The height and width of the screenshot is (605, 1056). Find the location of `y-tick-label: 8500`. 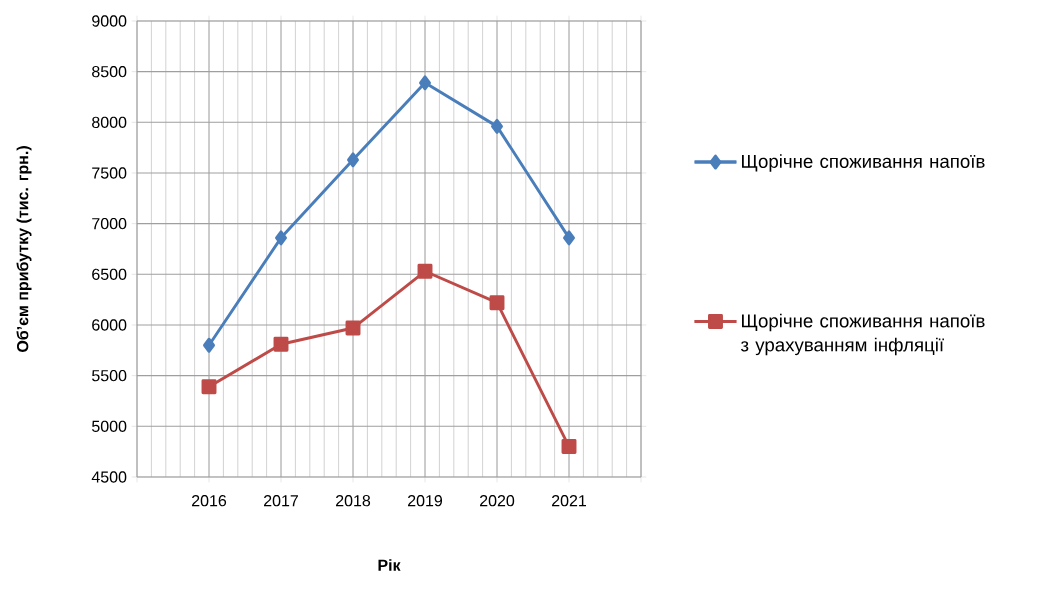

y-tick-label: 8500 is located at coordinates (109, 72).